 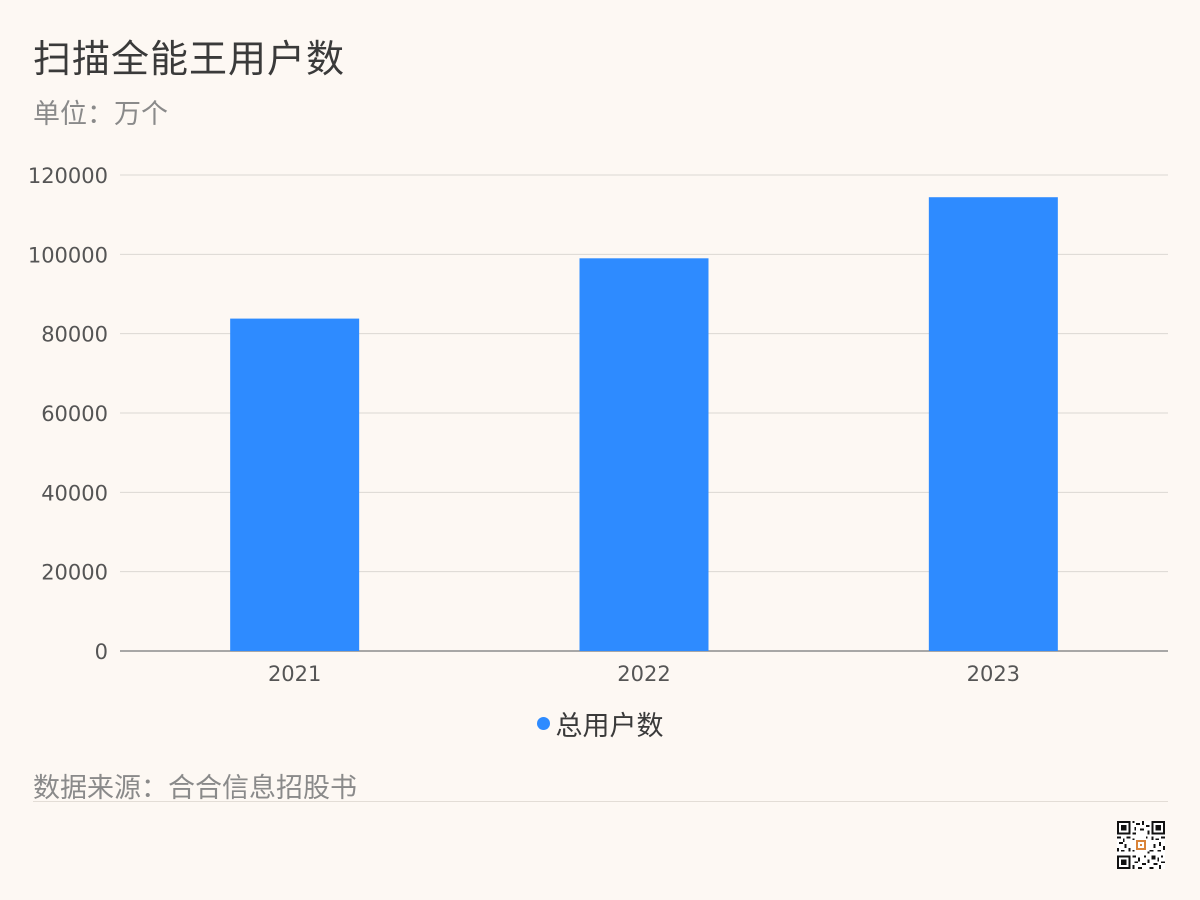 I want to click on data-source: 数据来源：合合信息招股书, so click(x=195, y=788).